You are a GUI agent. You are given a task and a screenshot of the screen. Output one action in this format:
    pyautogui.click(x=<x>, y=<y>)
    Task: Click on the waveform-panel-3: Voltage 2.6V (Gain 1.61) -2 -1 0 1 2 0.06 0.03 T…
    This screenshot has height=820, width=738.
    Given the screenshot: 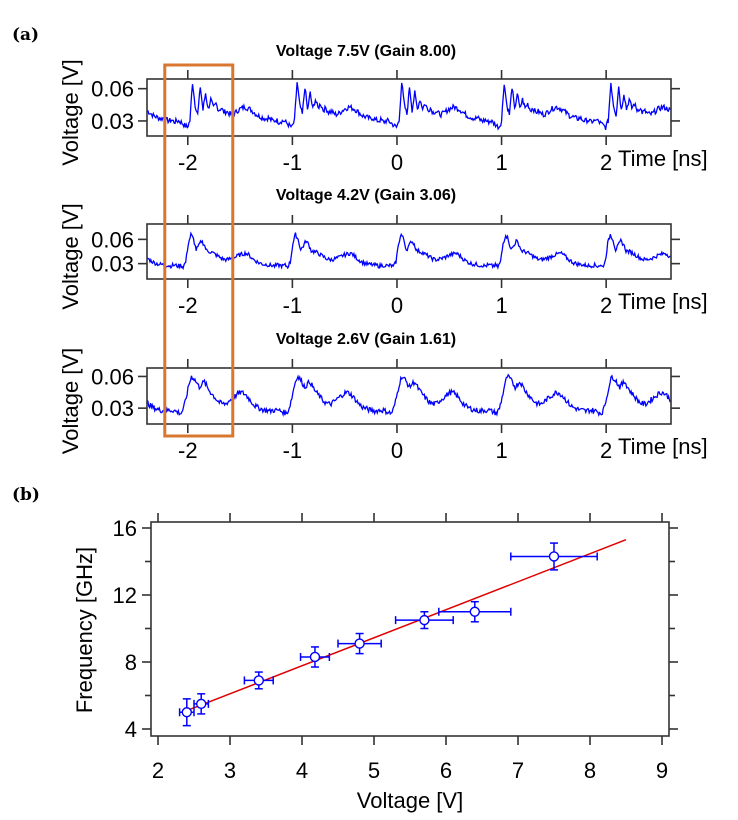 What is the action you would take?
    pyautogui.click(x=383, y=397)
    